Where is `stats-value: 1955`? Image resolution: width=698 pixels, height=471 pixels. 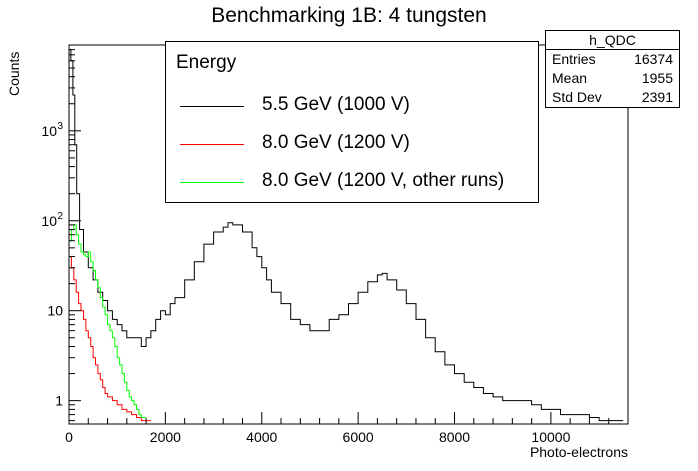 stats-value: 1955 is located at coordinates (657, 78).